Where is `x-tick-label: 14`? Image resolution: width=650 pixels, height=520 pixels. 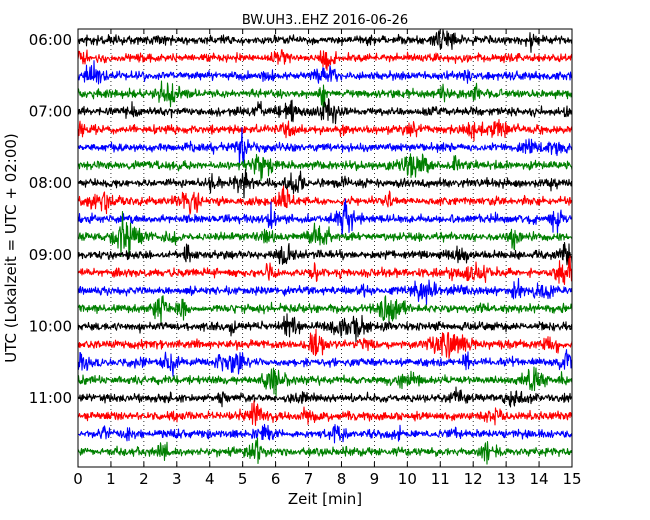 x-tick-label: 14 is located at coordinates (539, 479).